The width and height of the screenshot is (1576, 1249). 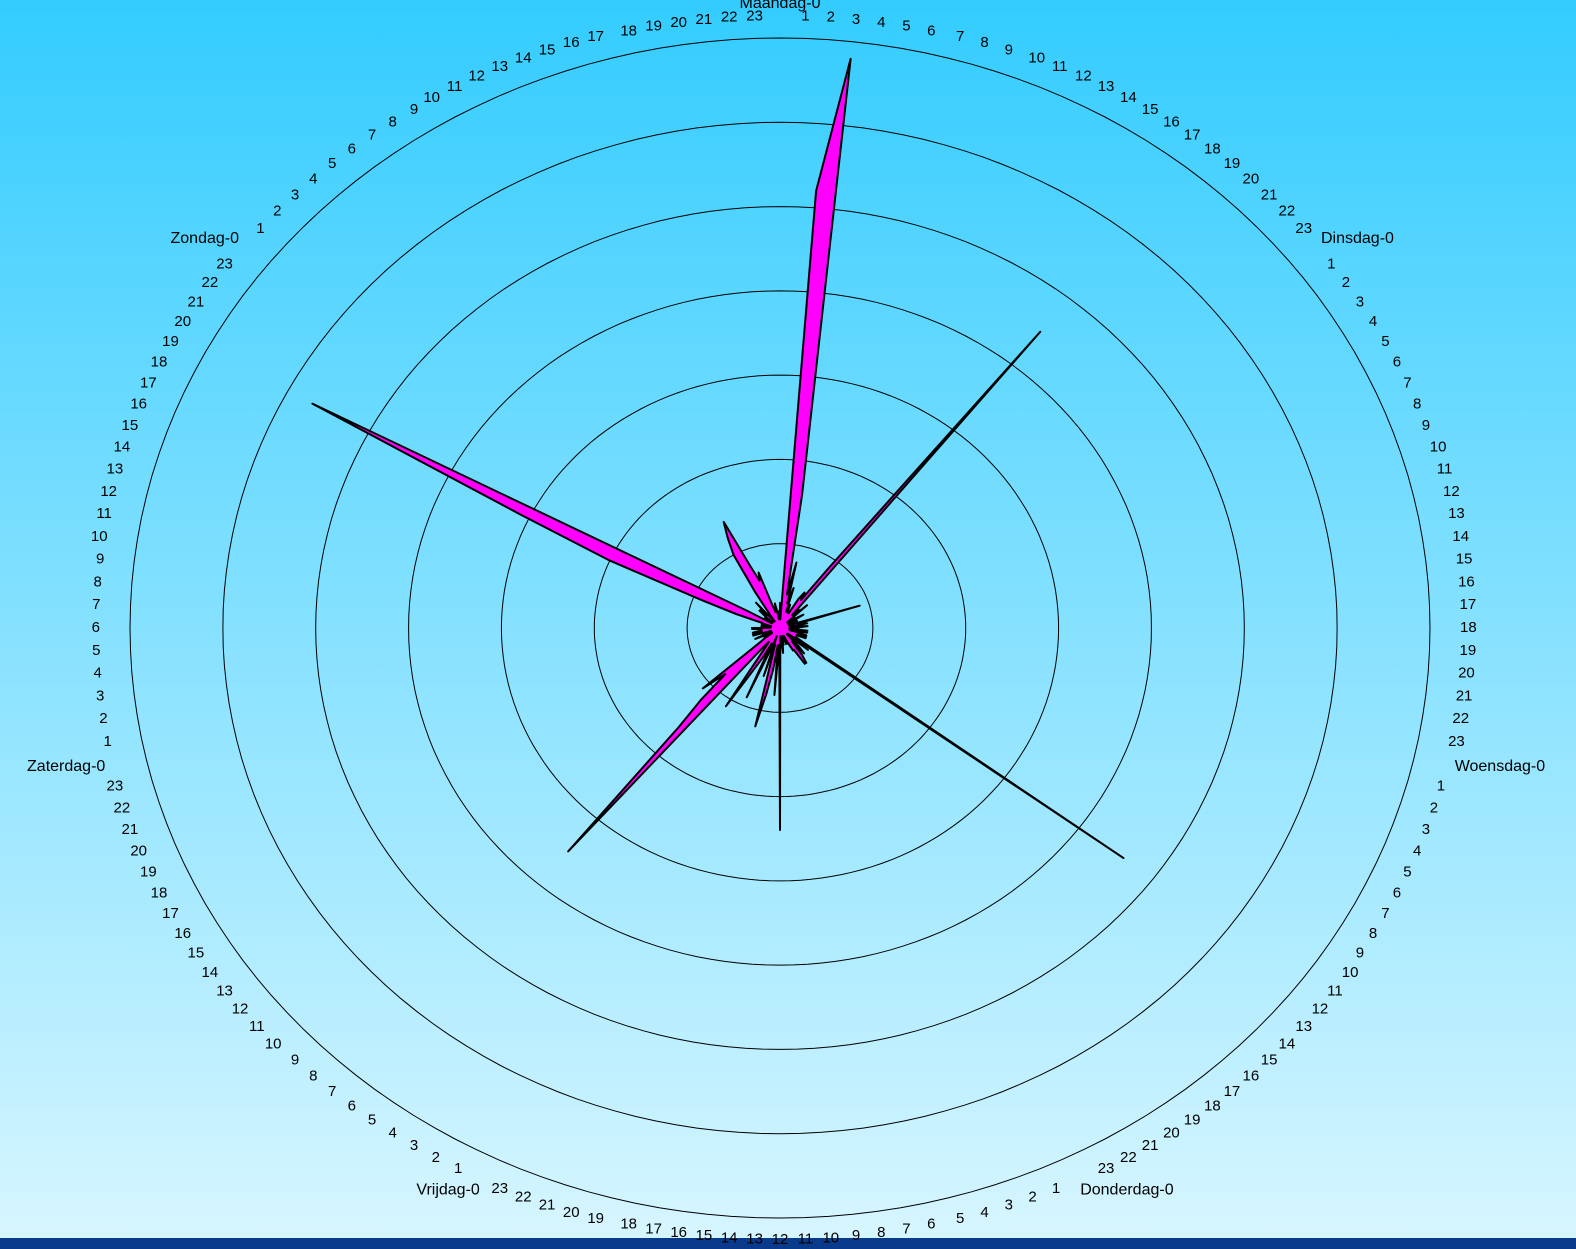 What do you see at coordinates (414, 109) in the screenshot?
I see `hour-tick-label: 9` at bounding box center [414, 109].